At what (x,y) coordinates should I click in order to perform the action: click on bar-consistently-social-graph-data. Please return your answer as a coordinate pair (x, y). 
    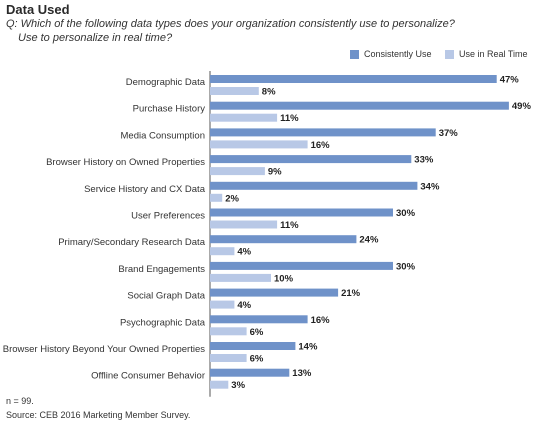
    Looking at the image, I should click on (274, 292).